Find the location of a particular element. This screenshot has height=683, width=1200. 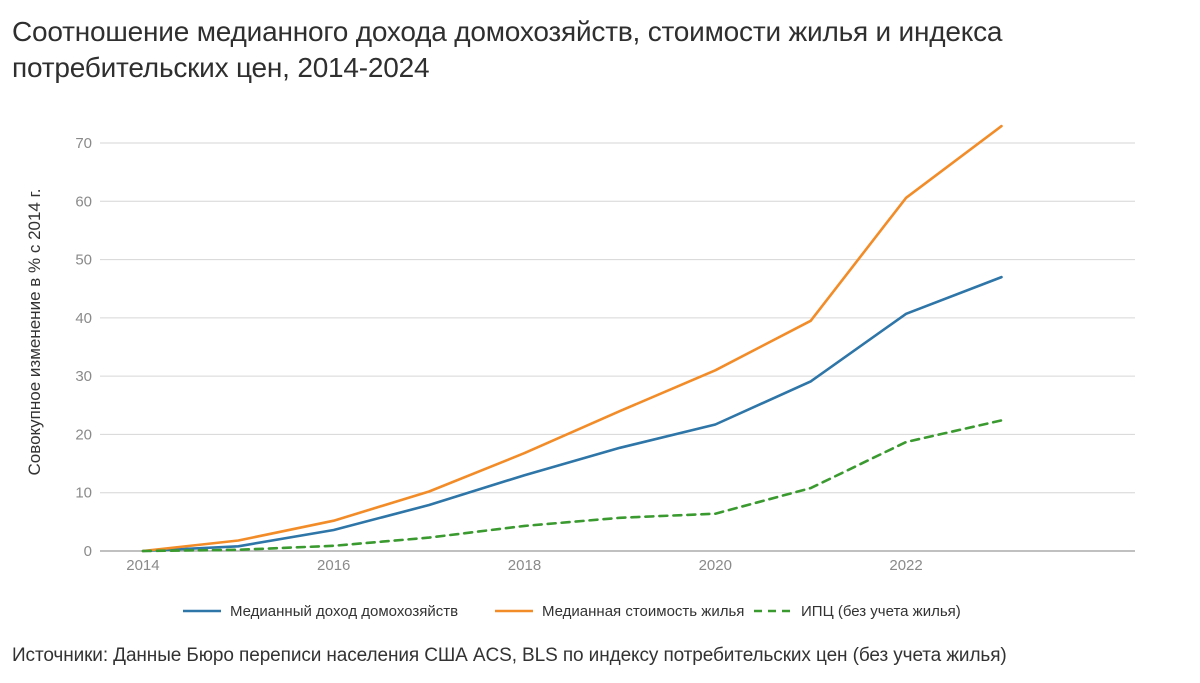

x-tick-label: 2020 is located at coordinates (715, 565).